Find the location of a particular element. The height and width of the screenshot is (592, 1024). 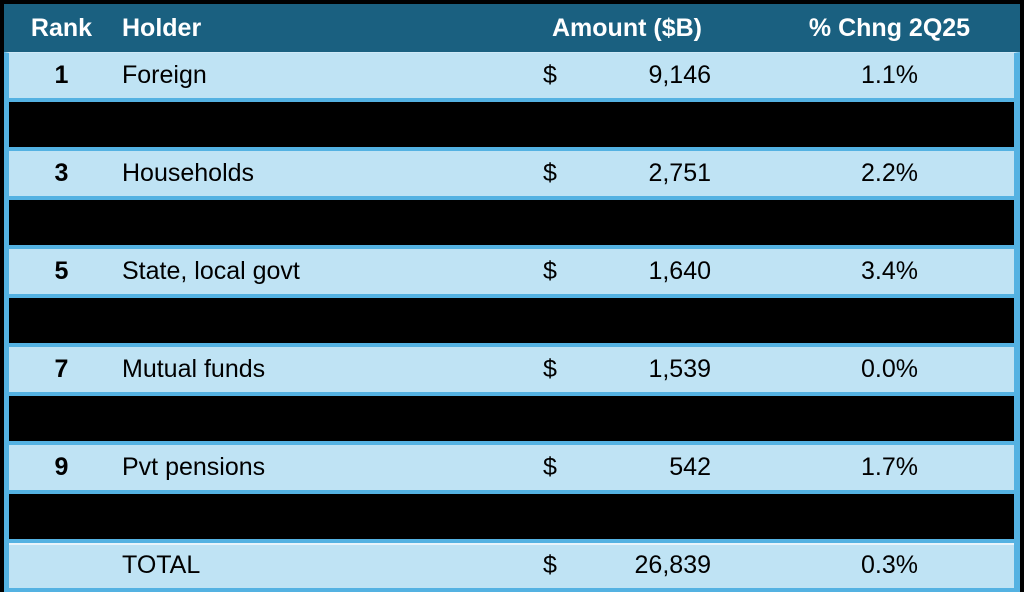

column-header-amount: Amount ($B) is located at coordinates (627, 27).